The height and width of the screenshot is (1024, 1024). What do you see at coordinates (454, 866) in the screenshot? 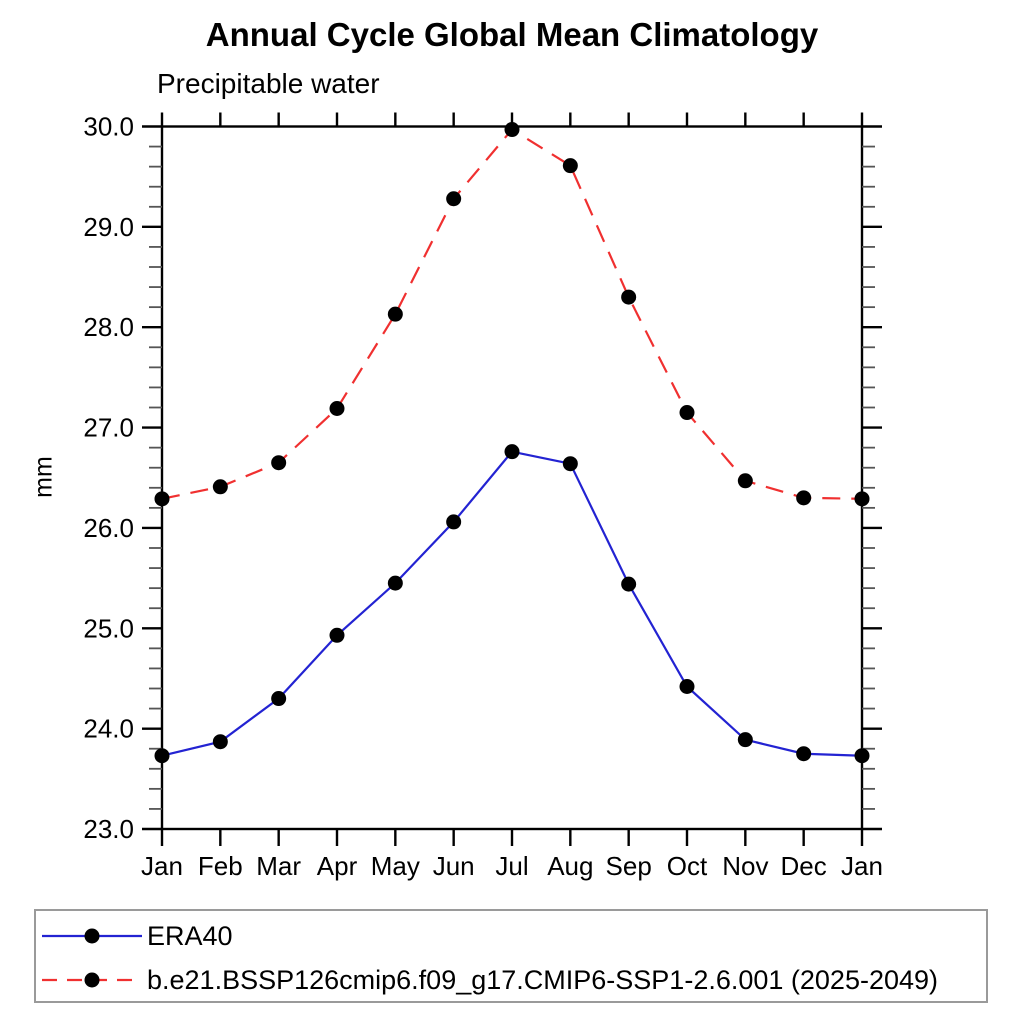
I see `x-tick-label: Jun` at bounding box center [454, 866].